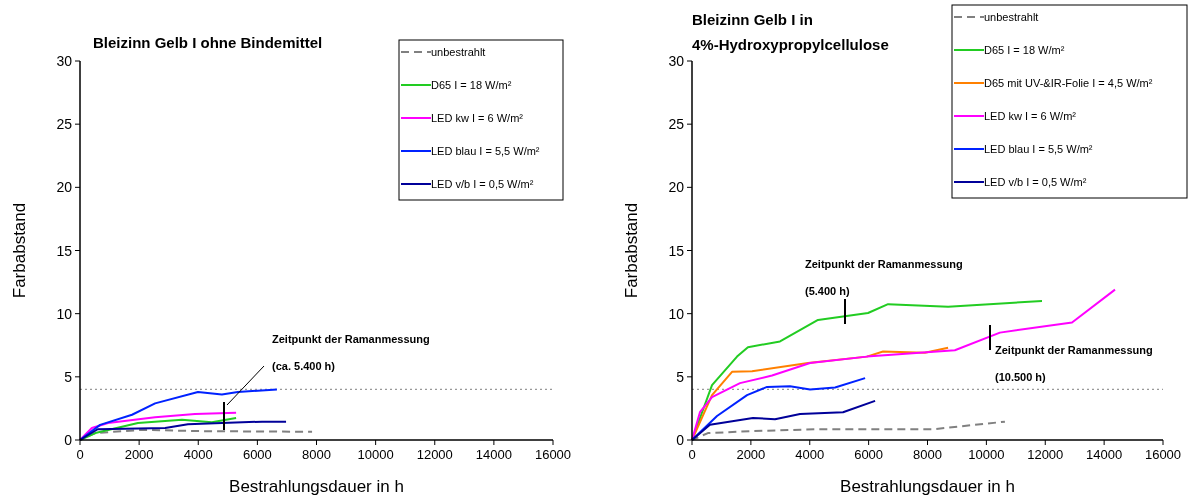 The width and height of the screenshot is (1188, 499). What do you see at coordinates (827, 291) in the screenshot?
I see `annotation: (5.400 h)` at bounding box center [827, 291].